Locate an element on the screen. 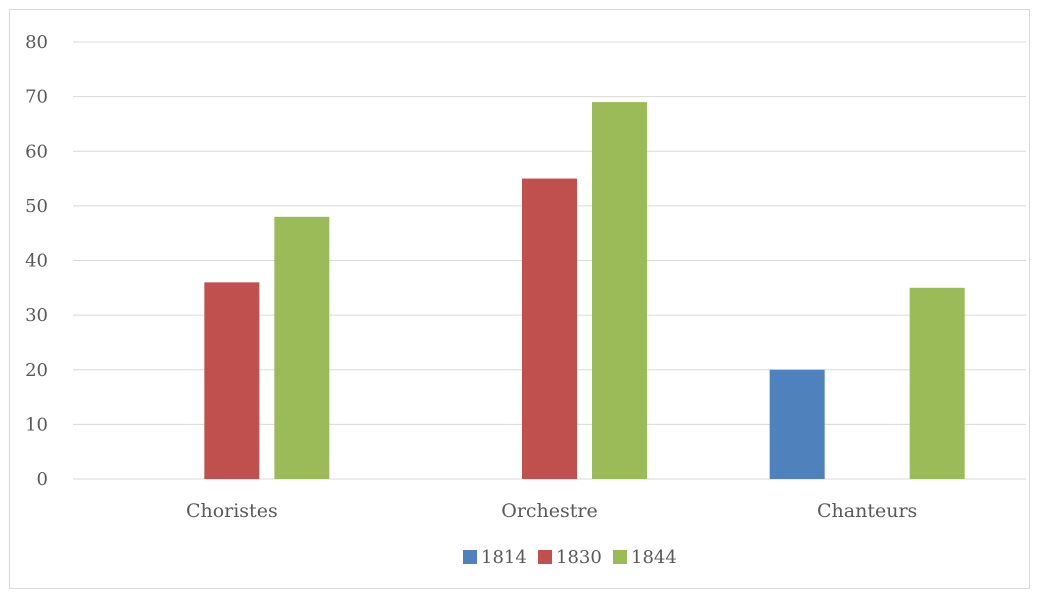 The height and width of the screenshot is (592, 1041). y-axis-tick-labels: 0 10 20 30 40 50 60 70 80 is located at coordinates (36, 261).